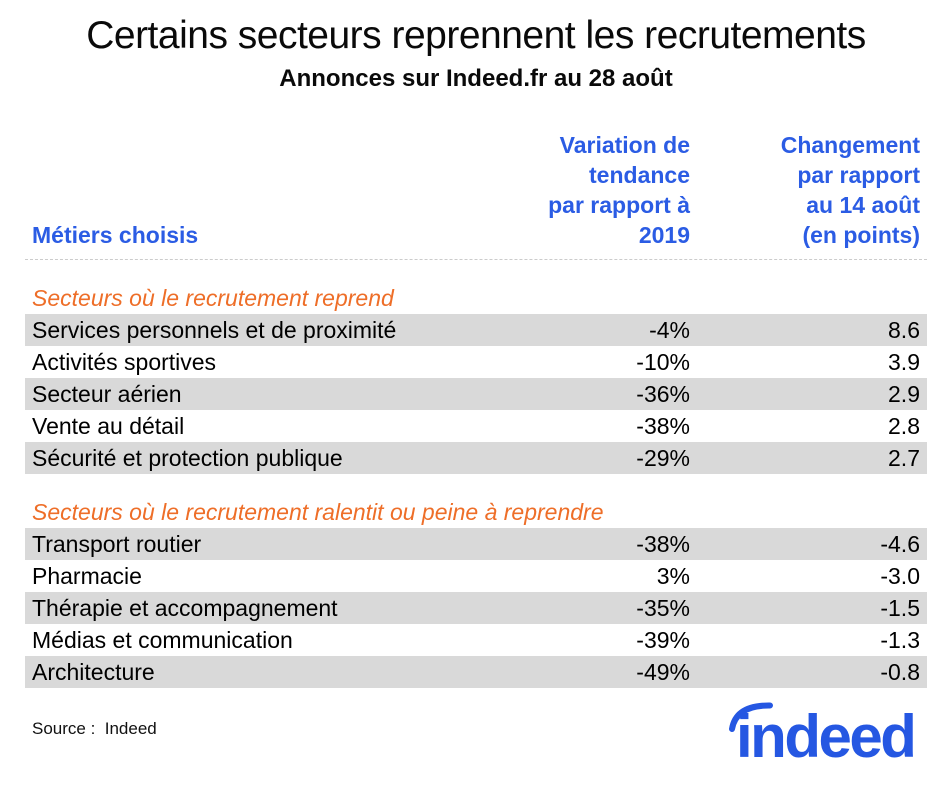 Image resolution: width=952 pixels, height=789 pixels. What do you see at coordinates (124, 362) in the screenshot?
I see `cell-label: Activités sportives` at bounding box center [124, 362].